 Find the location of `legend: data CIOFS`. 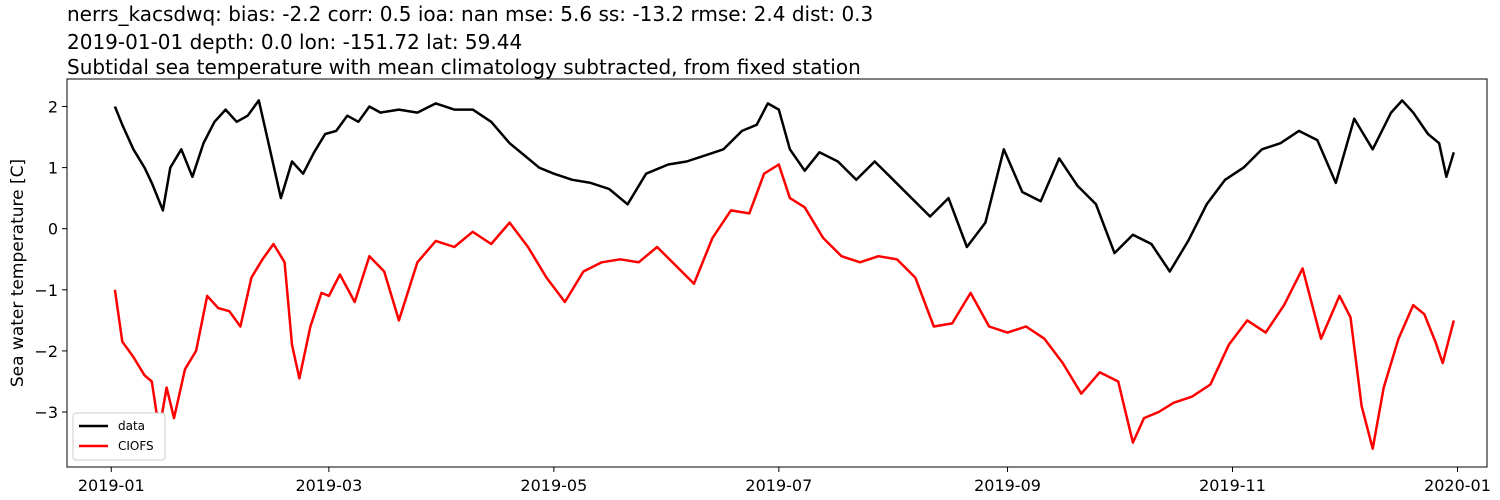

legend: data CIOFS is located at coordinates (119, 436).